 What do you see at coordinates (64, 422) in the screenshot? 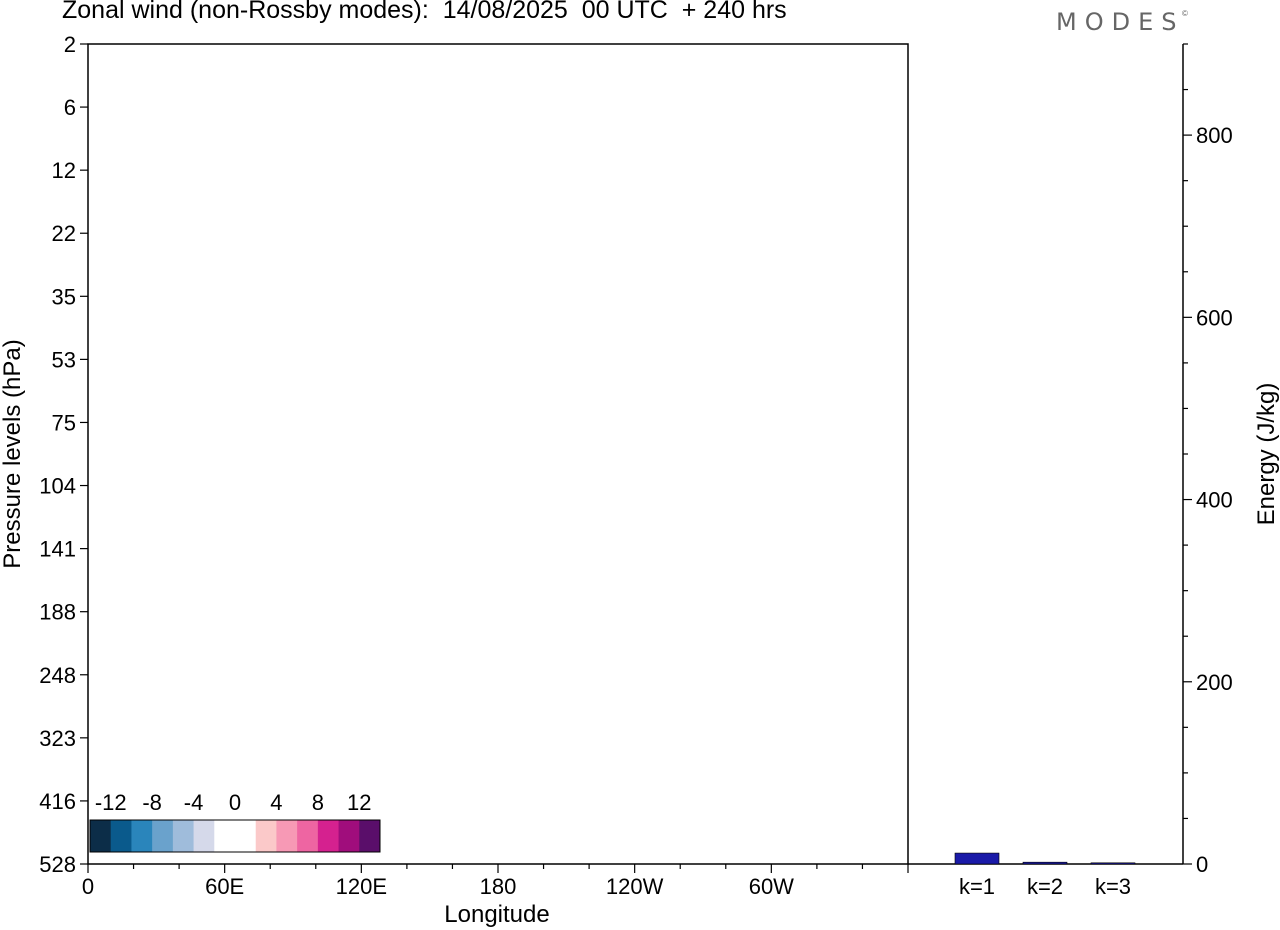
I see `y-tick-label: 75` at bounding box center [64, 422].